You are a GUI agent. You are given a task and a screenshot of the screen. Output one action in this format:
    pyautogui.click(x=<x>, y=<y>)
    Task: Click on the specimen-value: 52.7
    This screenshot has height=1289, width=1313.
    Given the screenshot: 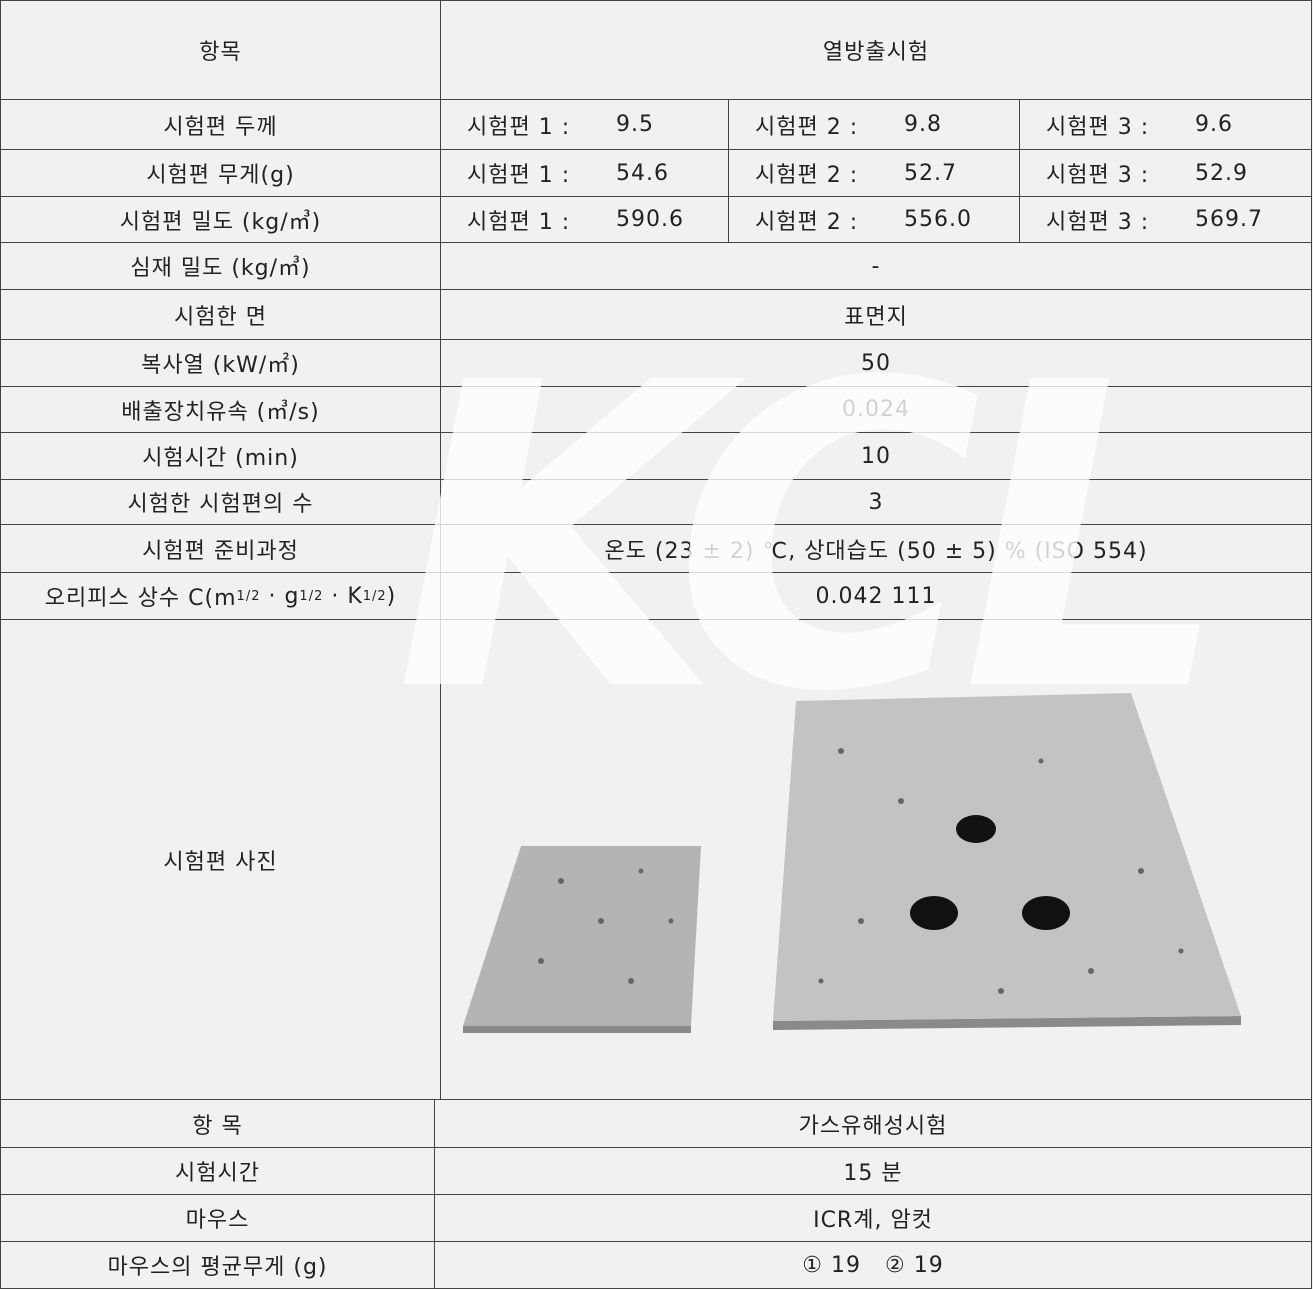 What is the action you would take?
    pyautogui.click(x=930, y=173)
    